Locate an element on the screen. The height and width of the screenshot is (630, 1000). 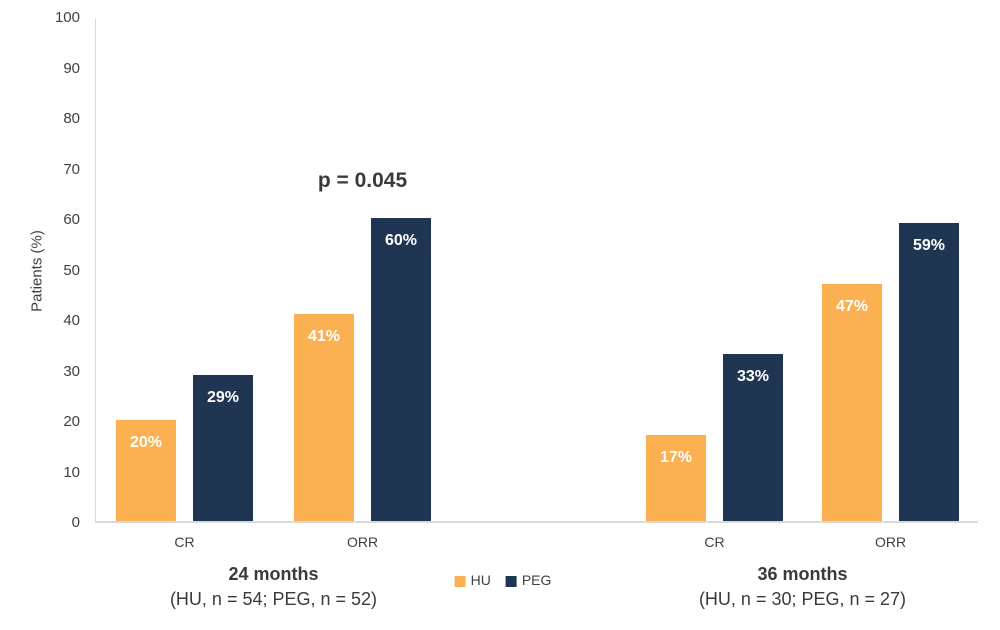
bar-peg: 33% is located at coordinates (753, 437).